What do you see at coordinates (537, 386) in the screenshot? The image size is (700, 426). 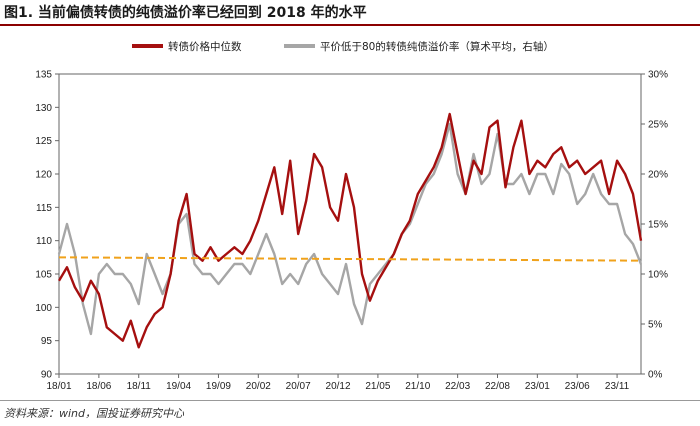 I see `x-tick-label: 23/01` at bounding box center [537, 386].